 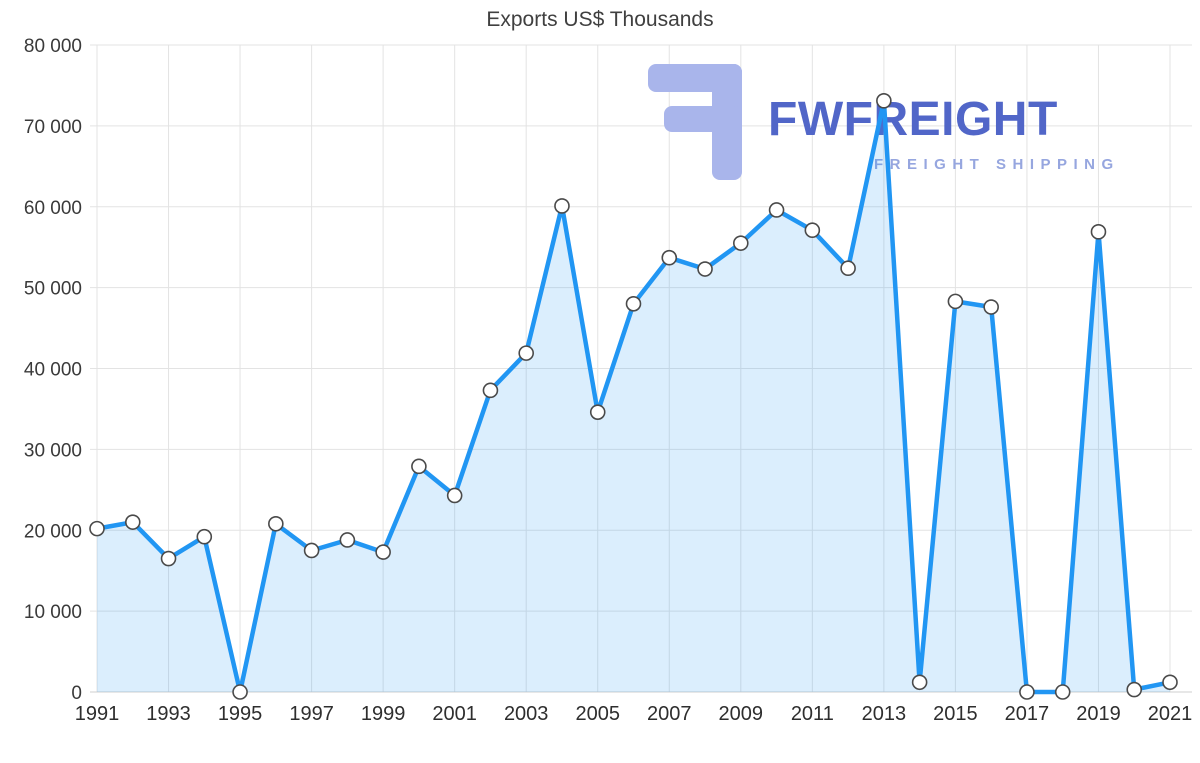 What do you see at coordinates (526, 714) in the screenshot?
I see `x-axis-label: 2003` at bounding box center [526, 714].